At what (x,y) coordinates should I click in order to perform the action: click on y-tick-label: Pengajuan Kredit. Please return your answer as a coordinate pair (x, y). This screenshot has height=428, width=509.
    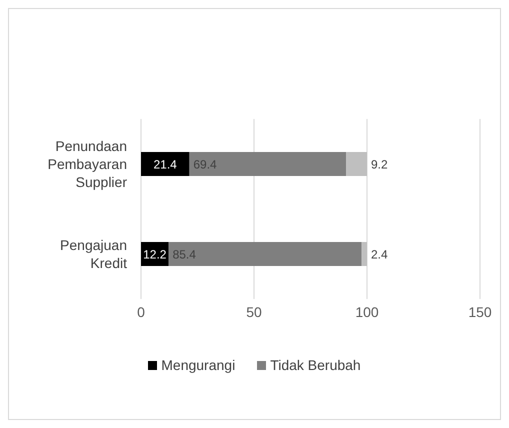
    Looking at the image, I should click on (94, 254).